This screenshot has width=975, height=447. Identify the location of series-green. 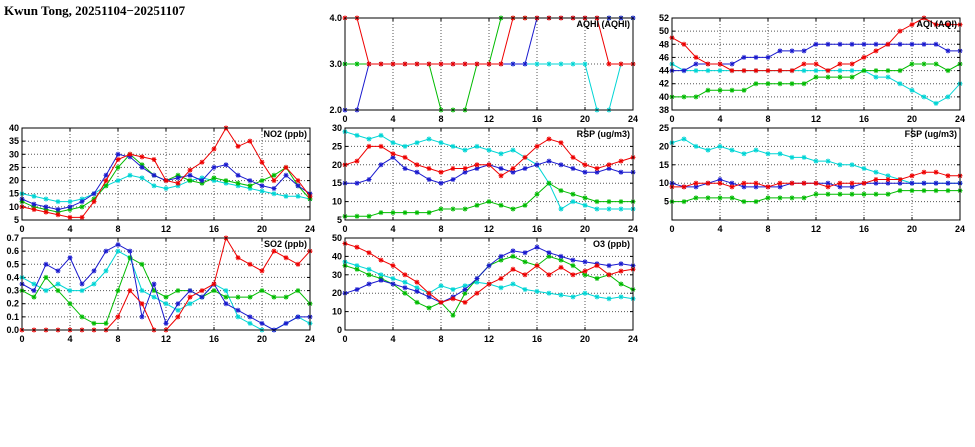
(816, 196).